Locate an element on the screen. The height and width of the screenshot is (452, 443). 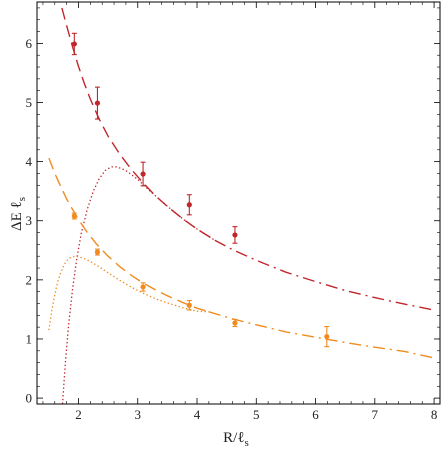
y-tick-label: 2 is located at coordinates (29, 279).